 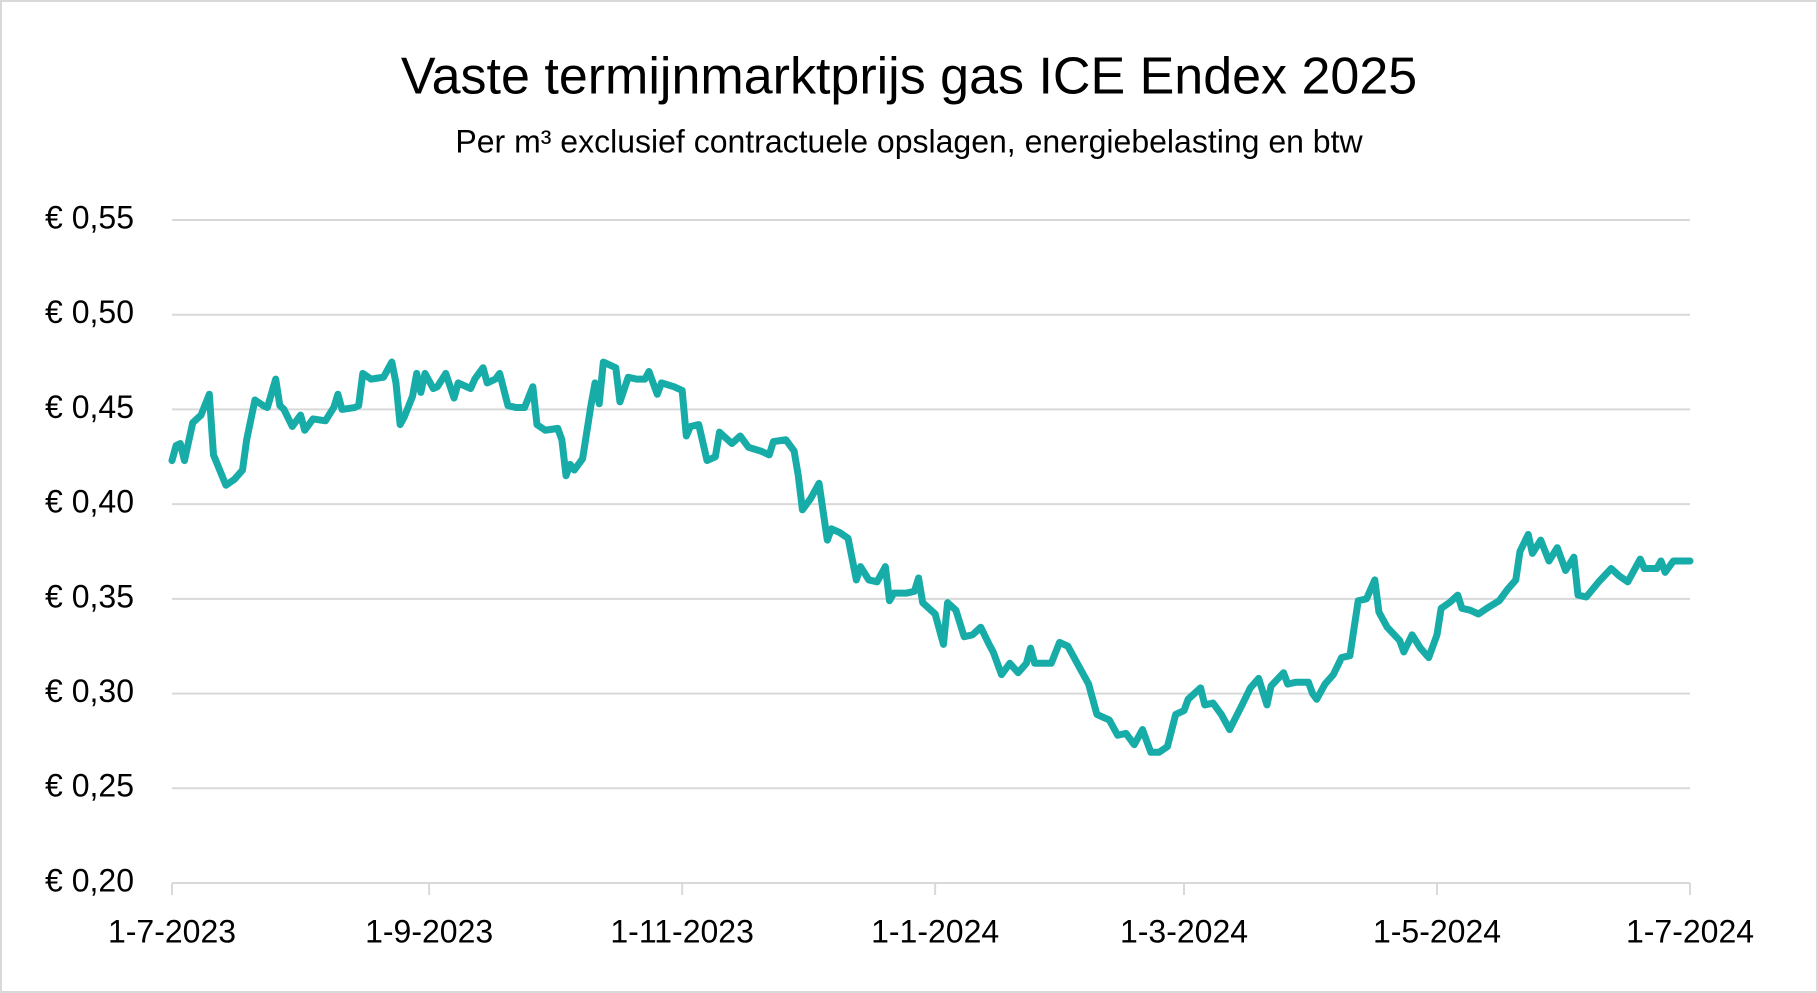 What do you see at coordinates (429, 931) in the screenshot?
I see `x-tick-label: 1-9-2023` at bounding box center [429, 931].